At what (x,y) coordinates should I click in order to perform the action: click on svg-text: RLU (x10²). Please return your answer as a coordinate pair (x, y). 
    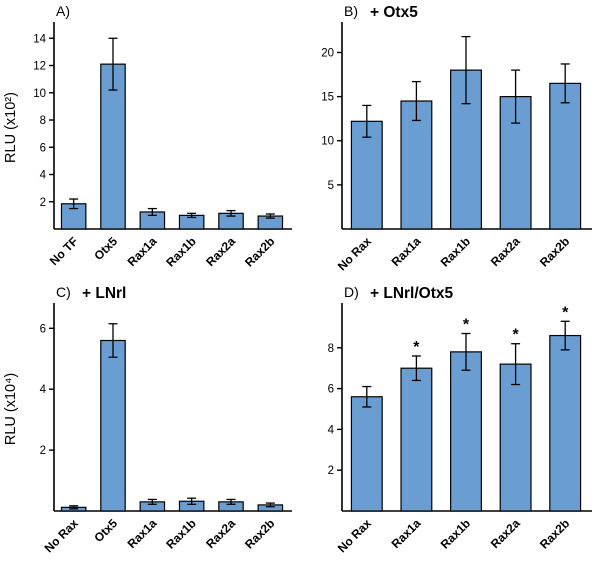
    Looking at the image, I should click on (11, 127).